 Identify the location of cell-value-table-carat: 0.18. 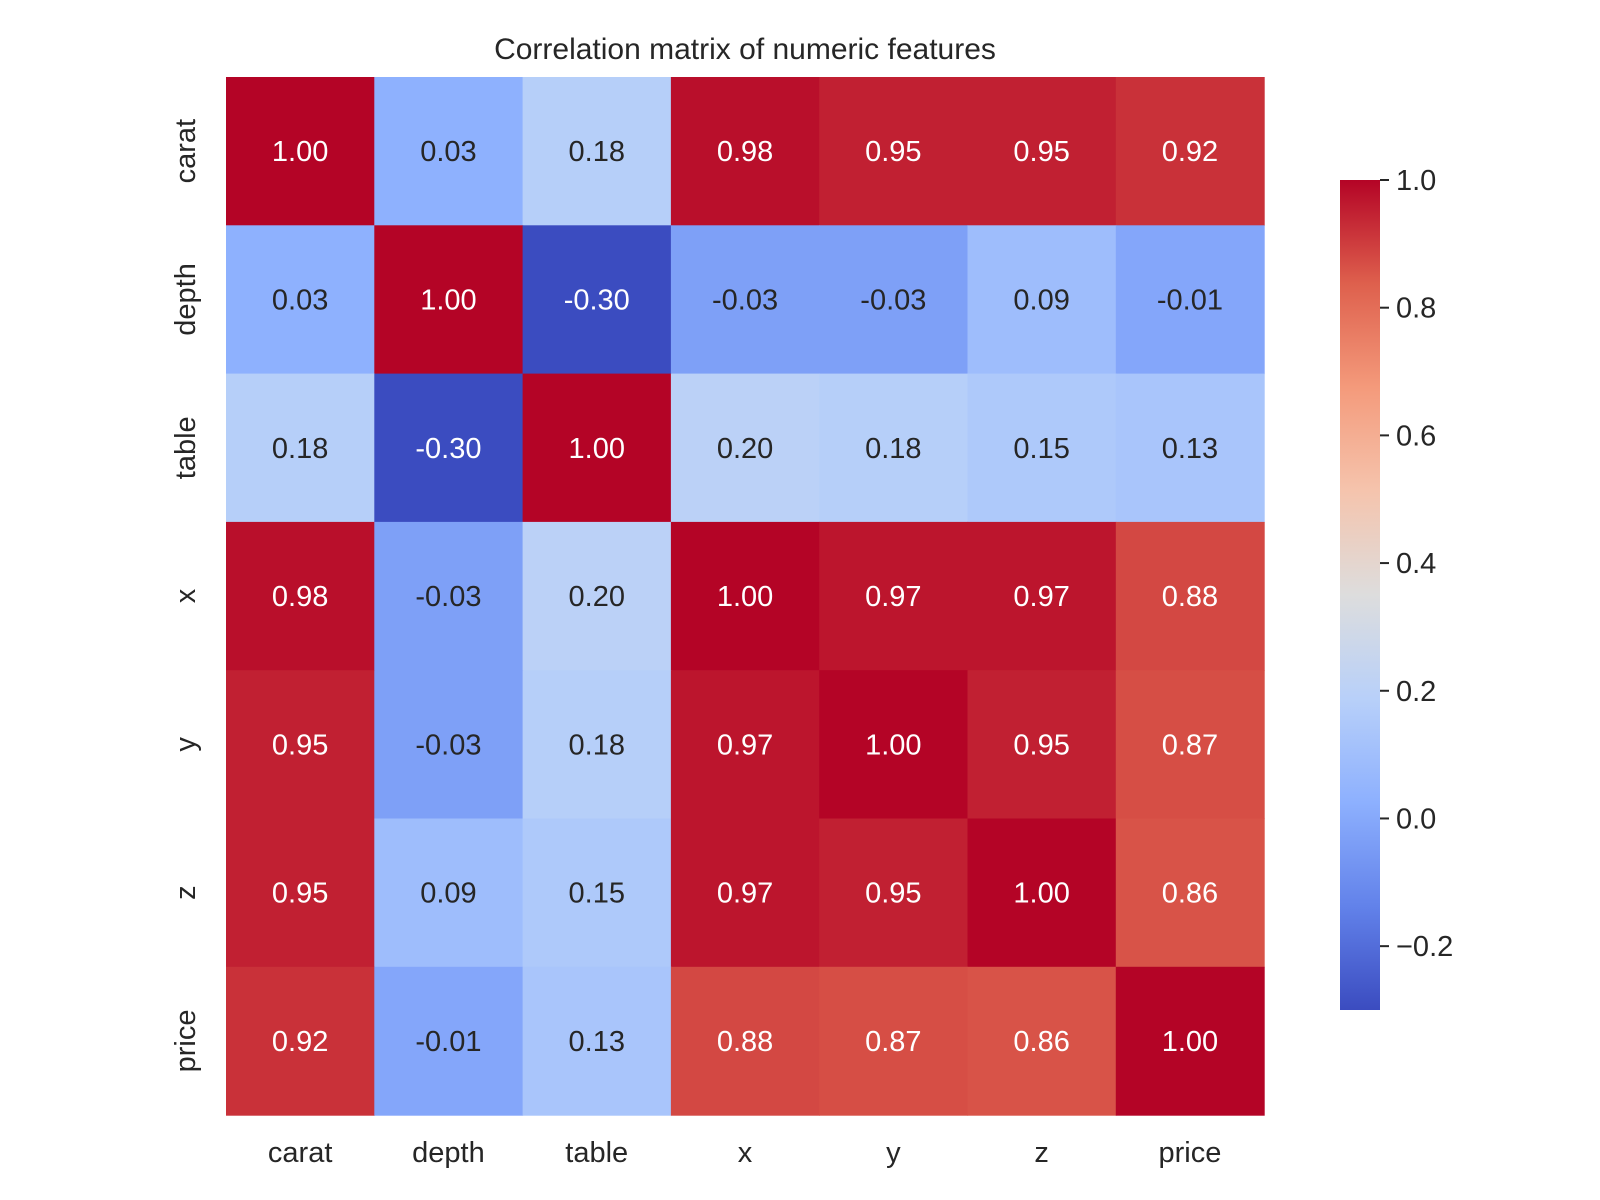
(300, 449).